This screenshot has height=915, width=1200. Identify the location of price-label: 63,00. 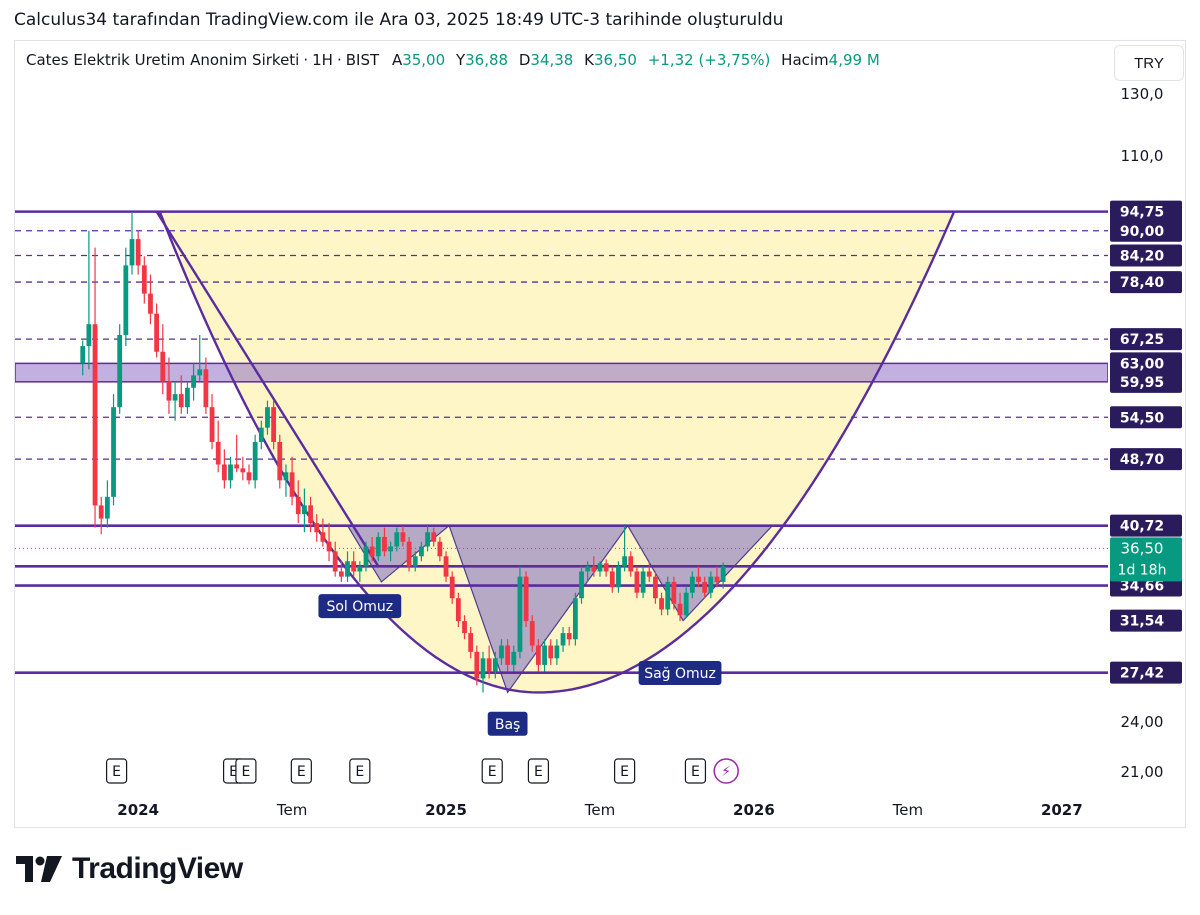
(1146, 363).